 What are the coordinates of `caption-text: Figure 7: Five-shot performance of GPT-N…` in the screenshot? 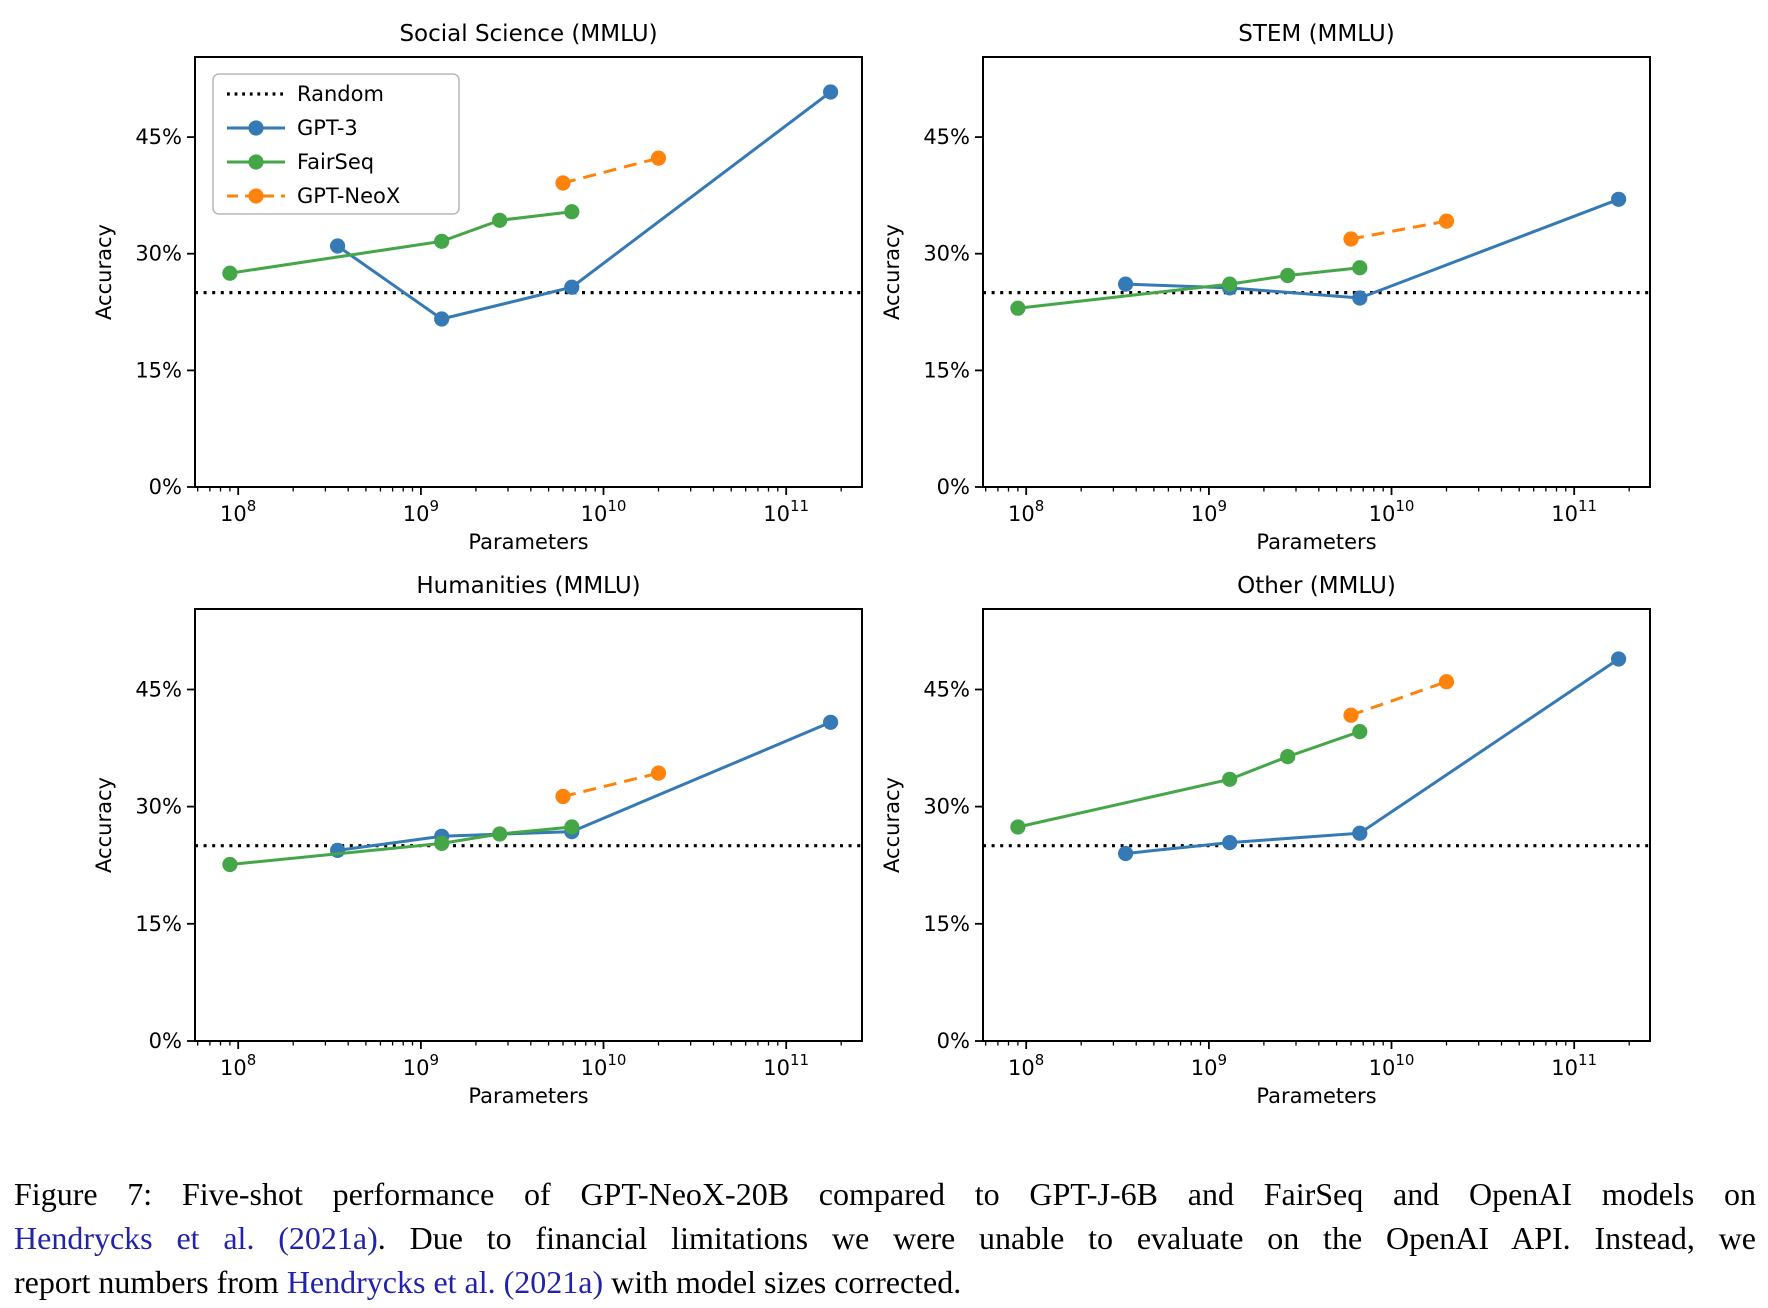 It's located at (885, 1194).